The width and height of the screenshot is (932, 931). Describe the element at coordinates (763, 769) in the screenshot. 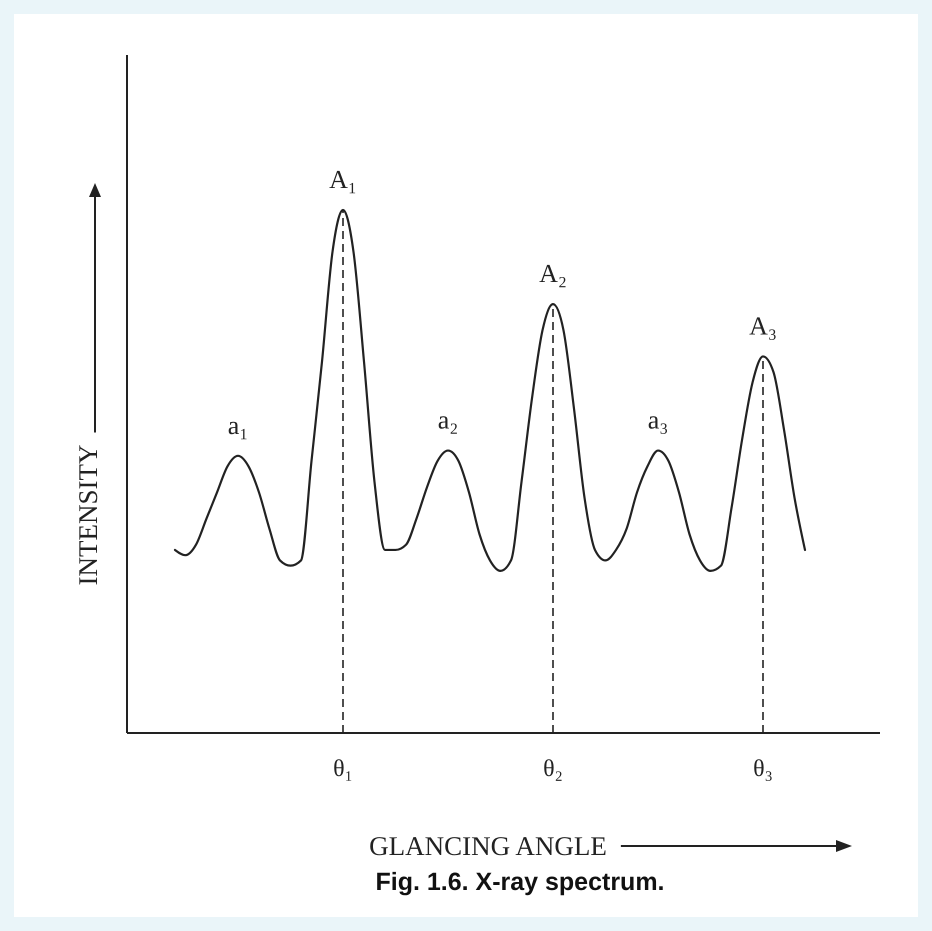

I see `x-tick-label: θ₃` at that location.